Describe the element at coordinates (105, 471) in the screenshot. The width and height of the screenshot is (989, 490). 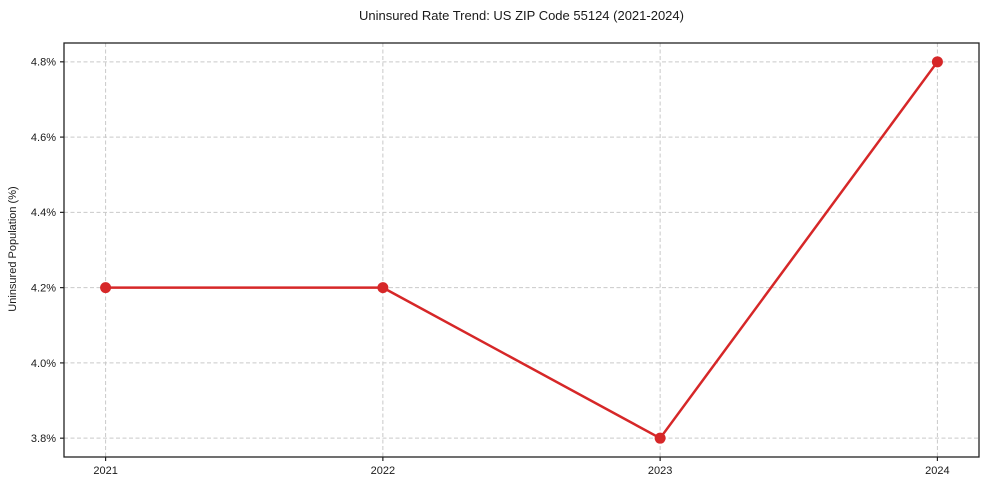
I see `x-tick-label: 2021` at that location.